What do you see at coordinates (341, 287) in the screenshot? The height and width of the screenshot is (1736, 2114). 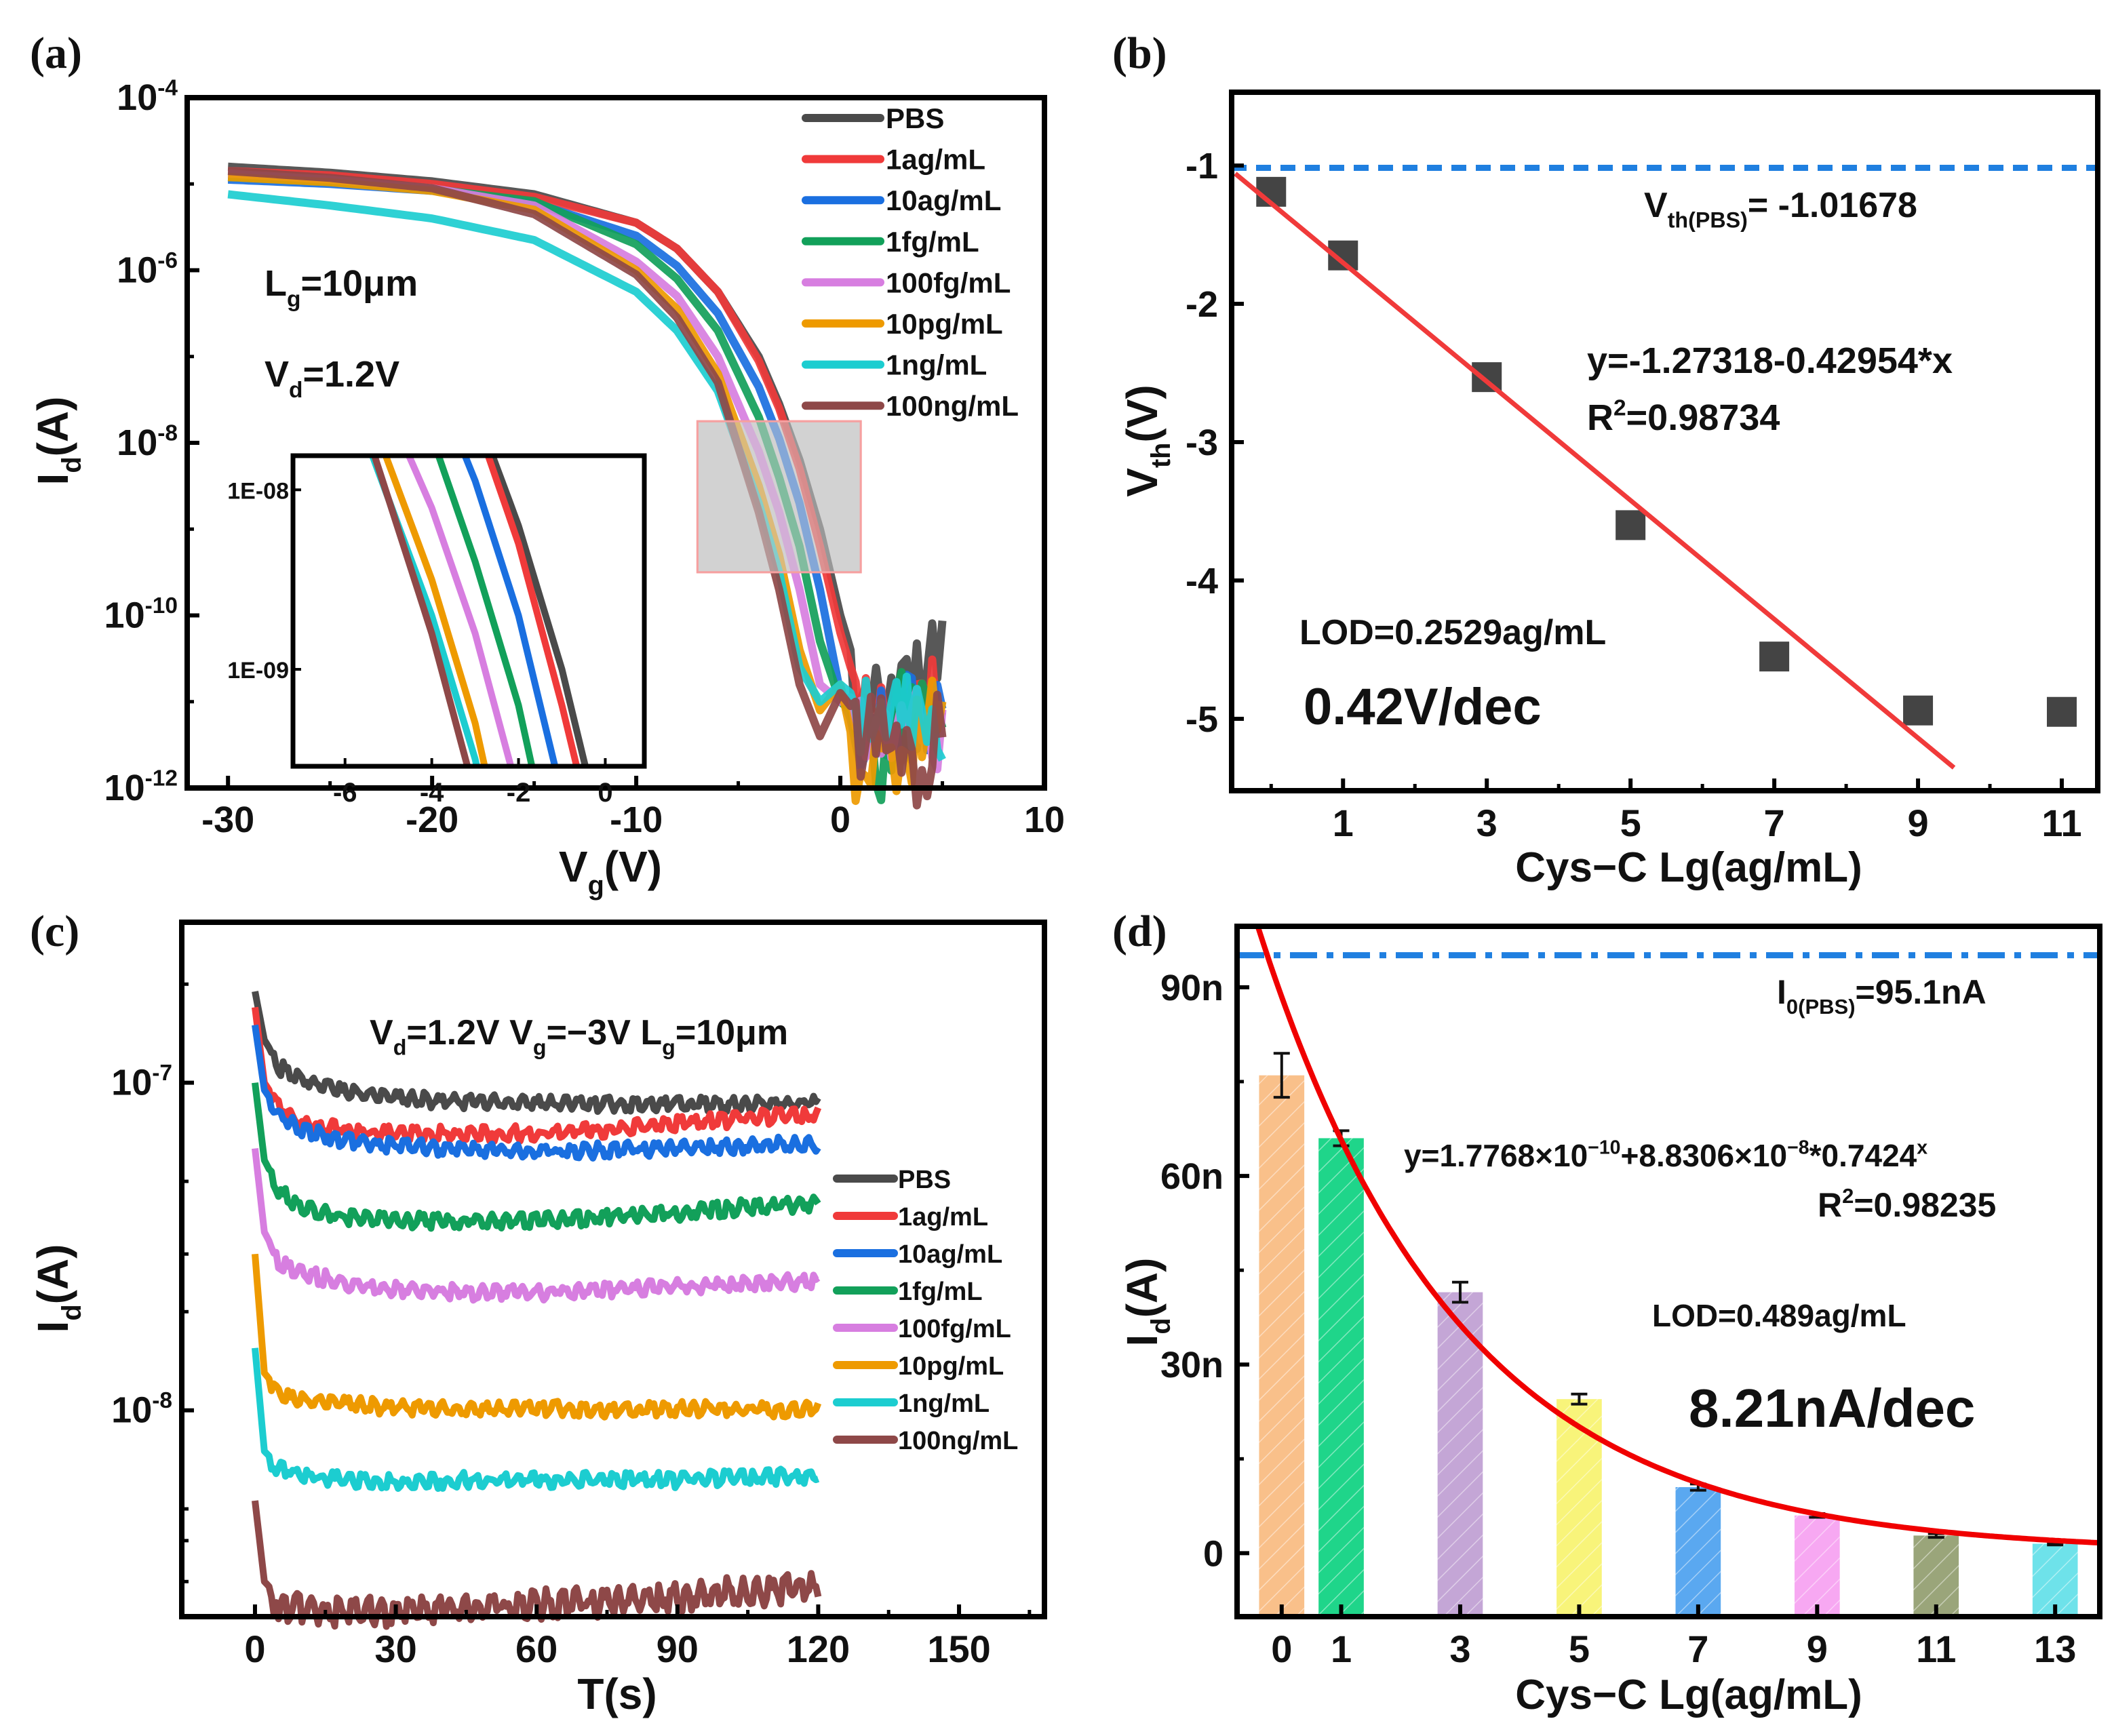 I see `gate-length-annotation: Lg=10μm` at bounding box center [341, 287].